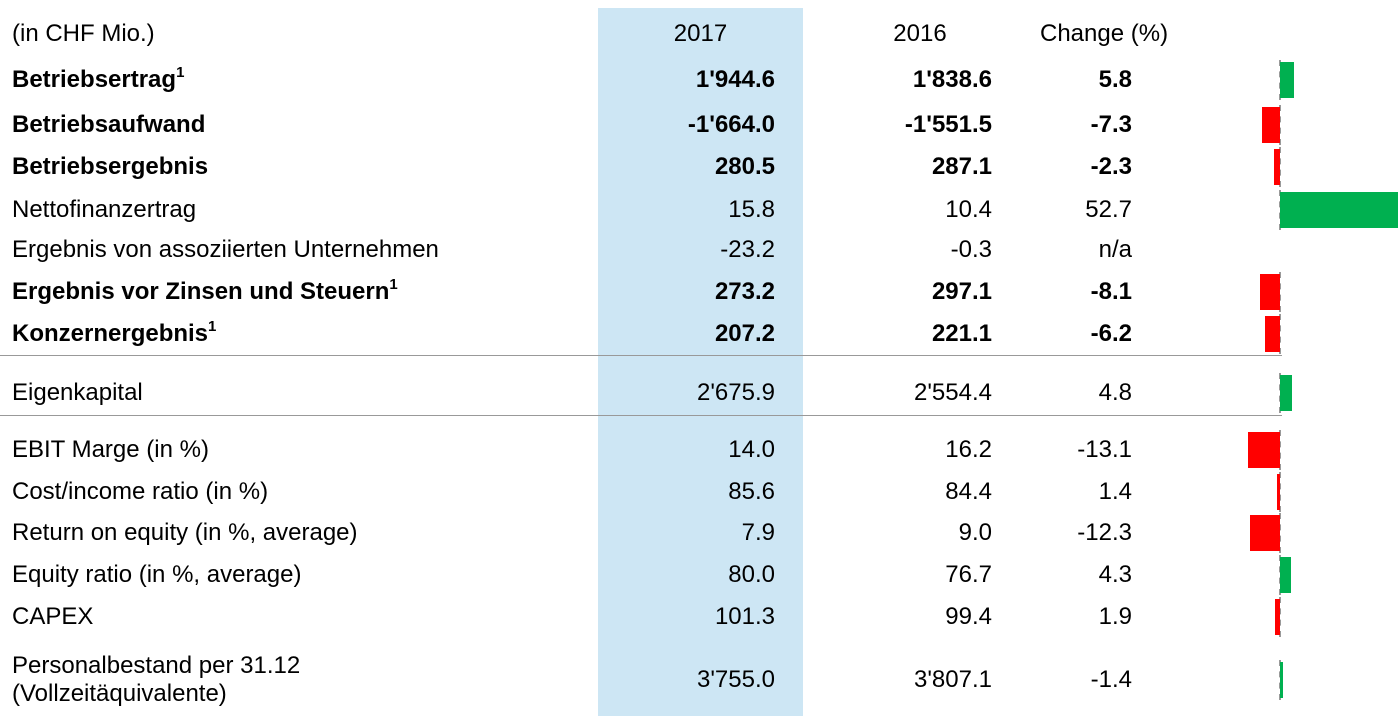  I want to click on value-2016: -1'551.5, so click(948, 124).